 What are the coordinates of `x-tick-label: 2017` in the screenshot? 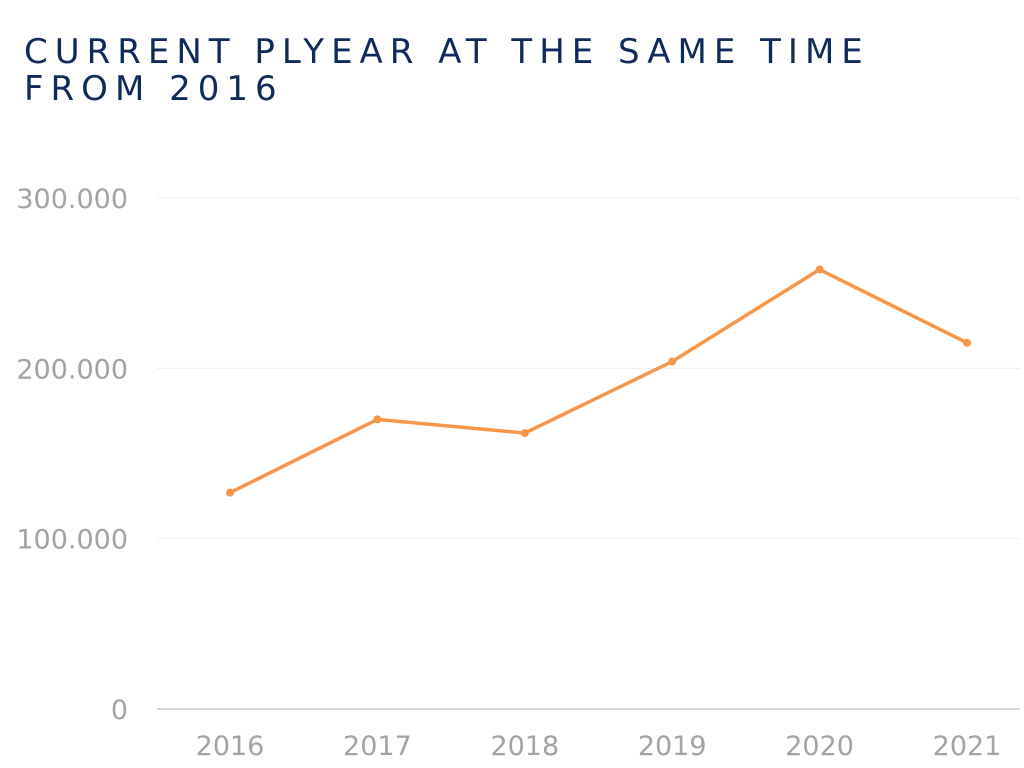 It's located at (377, 746).